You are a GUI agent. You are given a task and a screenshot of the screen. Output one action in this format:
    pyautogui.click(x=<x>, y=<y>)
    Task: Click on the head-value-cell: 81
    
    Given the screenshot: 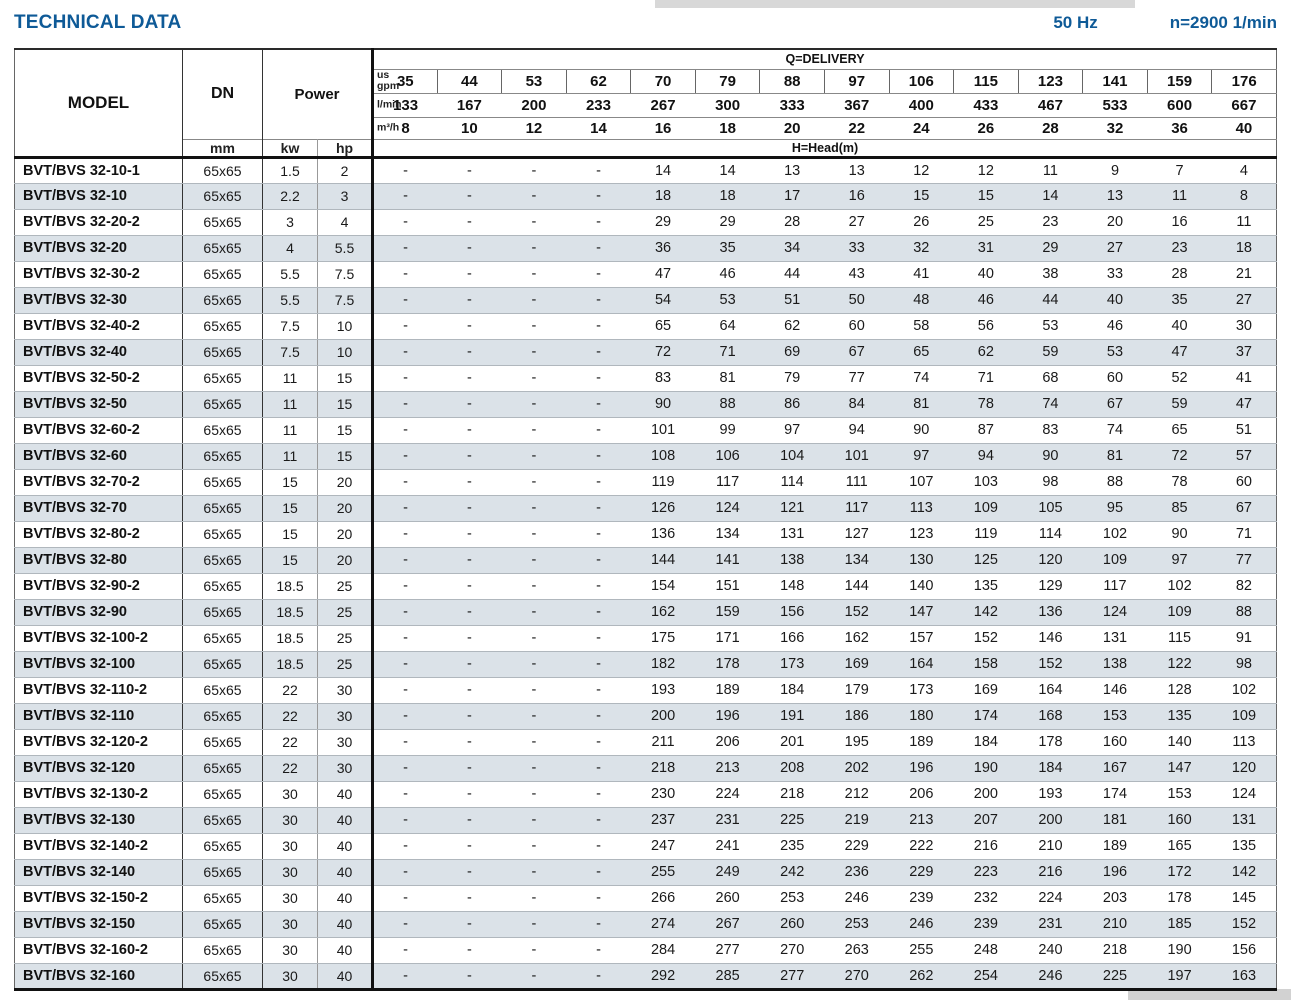 What is the action you would take?
    pyautogui.click(x=727, y=378)
    